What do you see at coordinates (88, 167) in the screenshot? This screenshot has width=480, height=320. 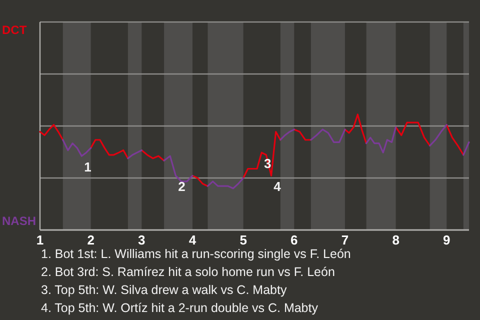 I see `annotation: 1` at bounding box center [88, 167].